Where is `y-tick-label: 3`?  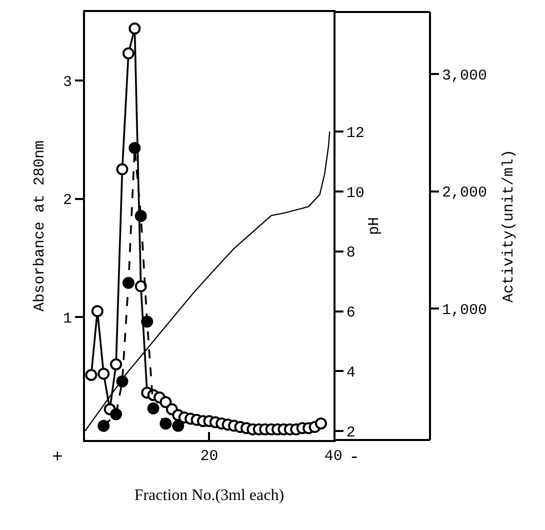 y-tick-label: 3 is located at coordinates (67, 82).